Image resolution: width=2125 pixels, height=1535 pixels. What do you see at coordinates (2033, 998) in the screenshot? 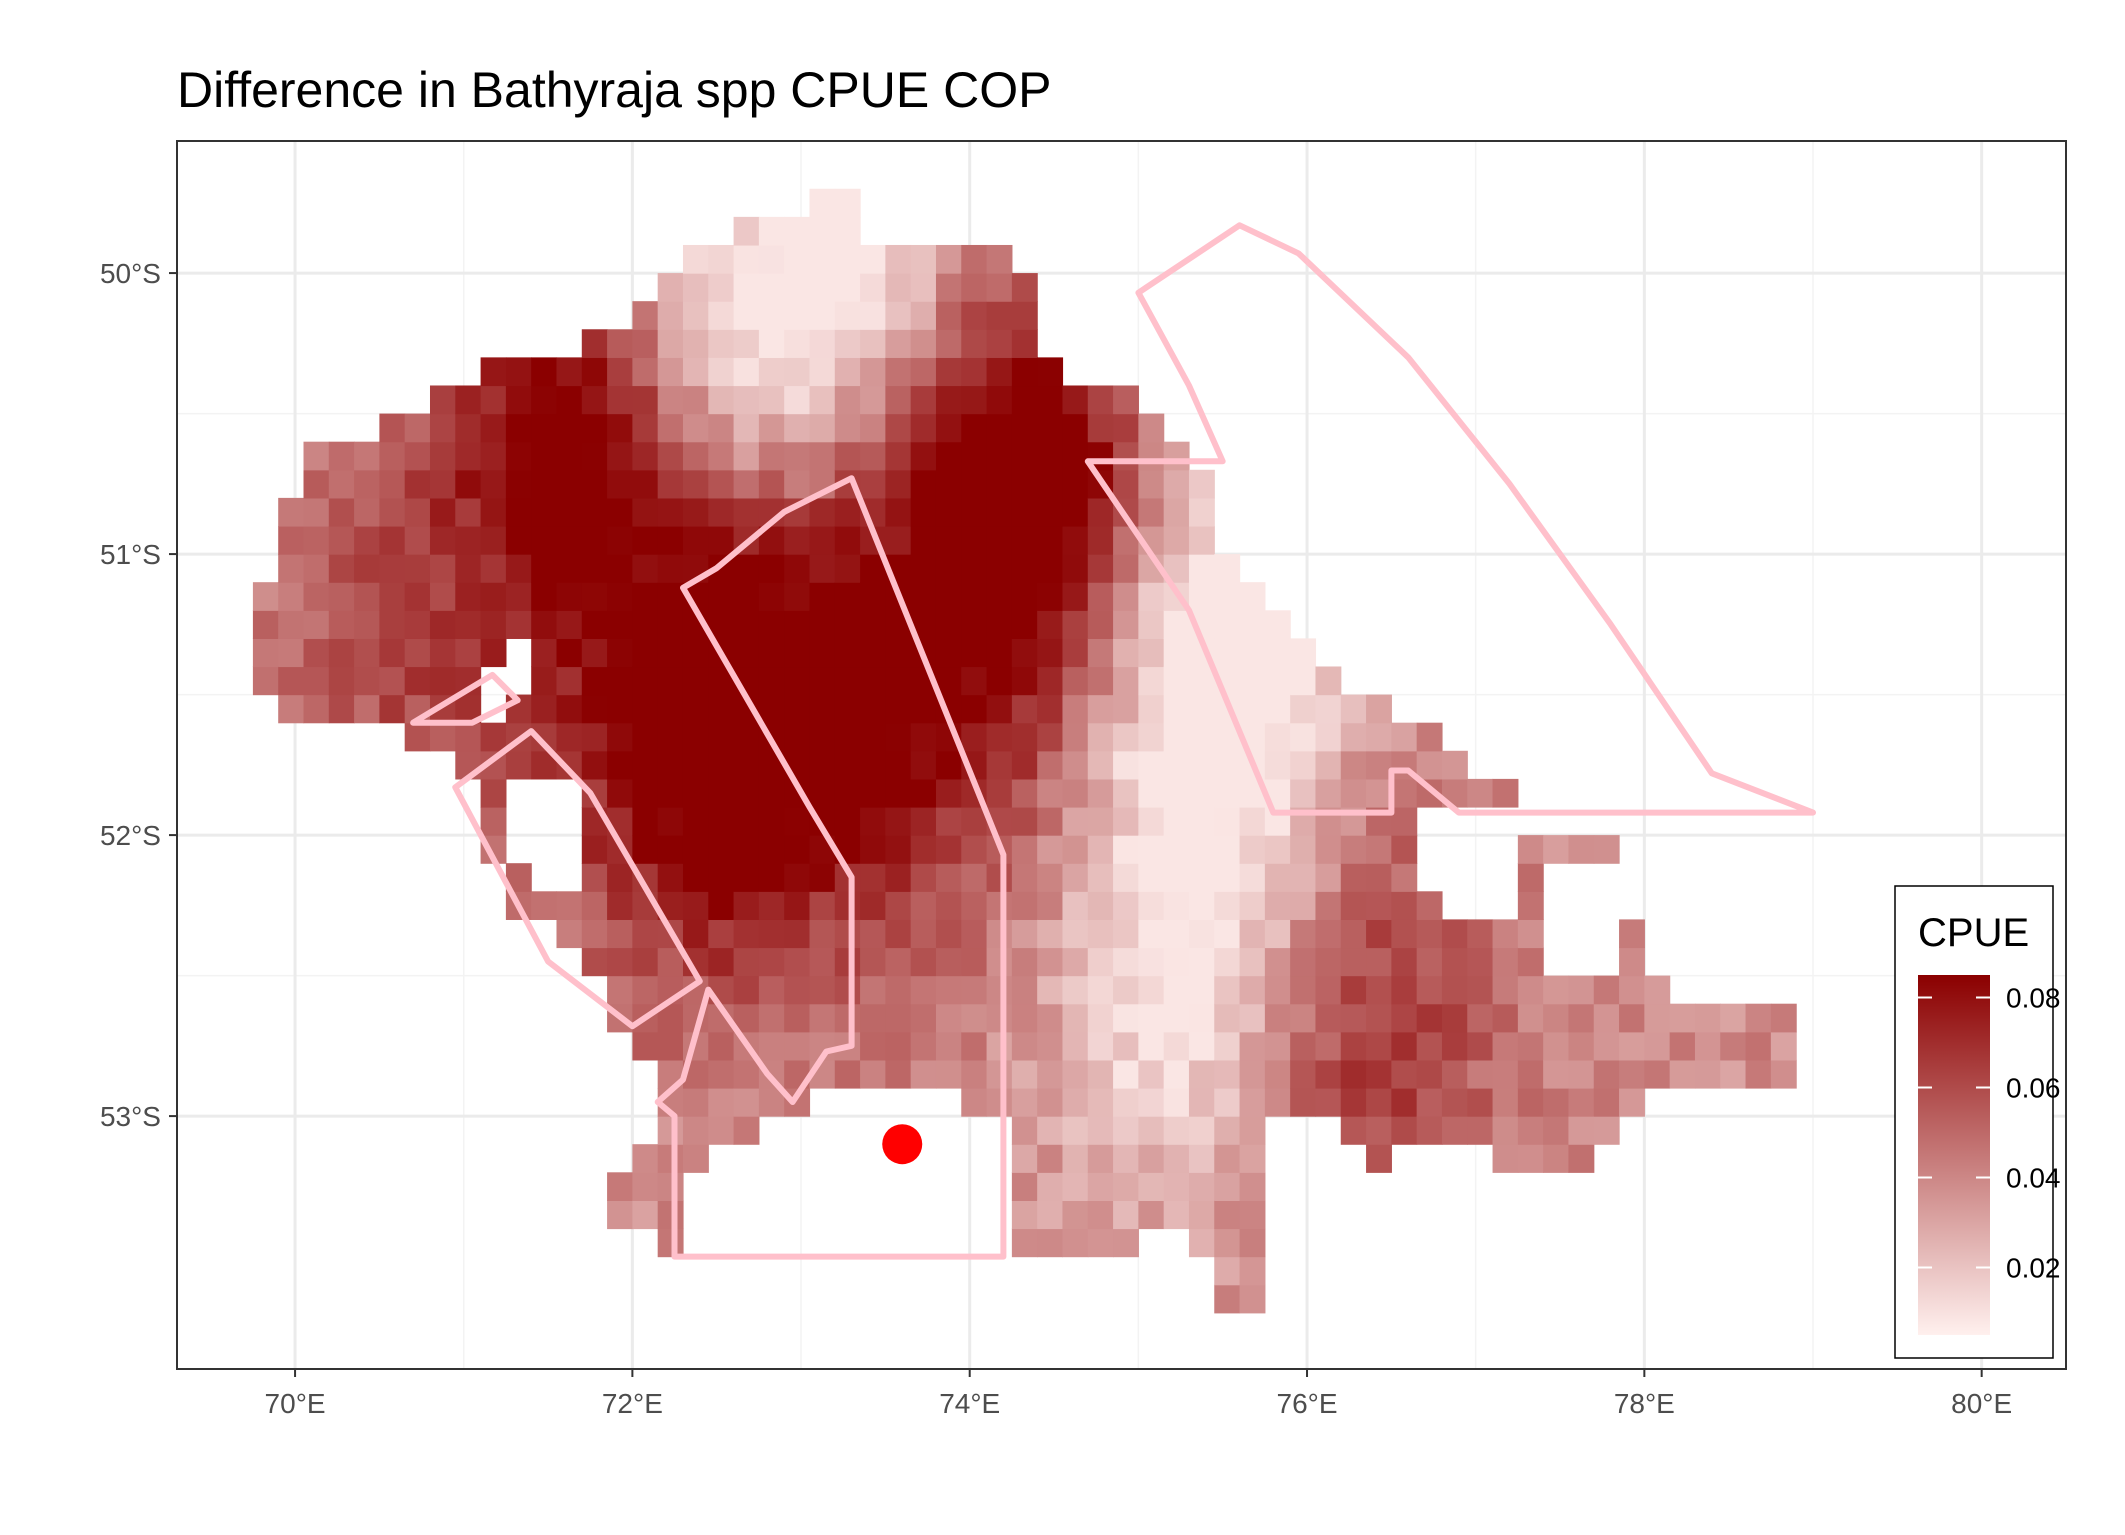
I see `legend-tick-label: 0.08` at bounding box center [2033, 998].